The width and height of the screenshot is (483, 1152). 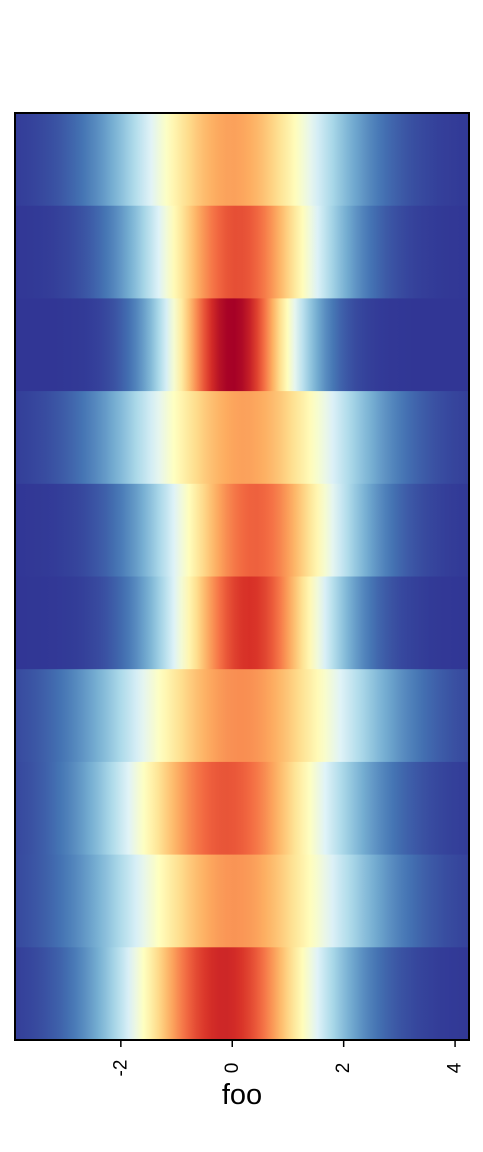 I want to click on x-tick-label: 2, so click(x=343, y=1068).